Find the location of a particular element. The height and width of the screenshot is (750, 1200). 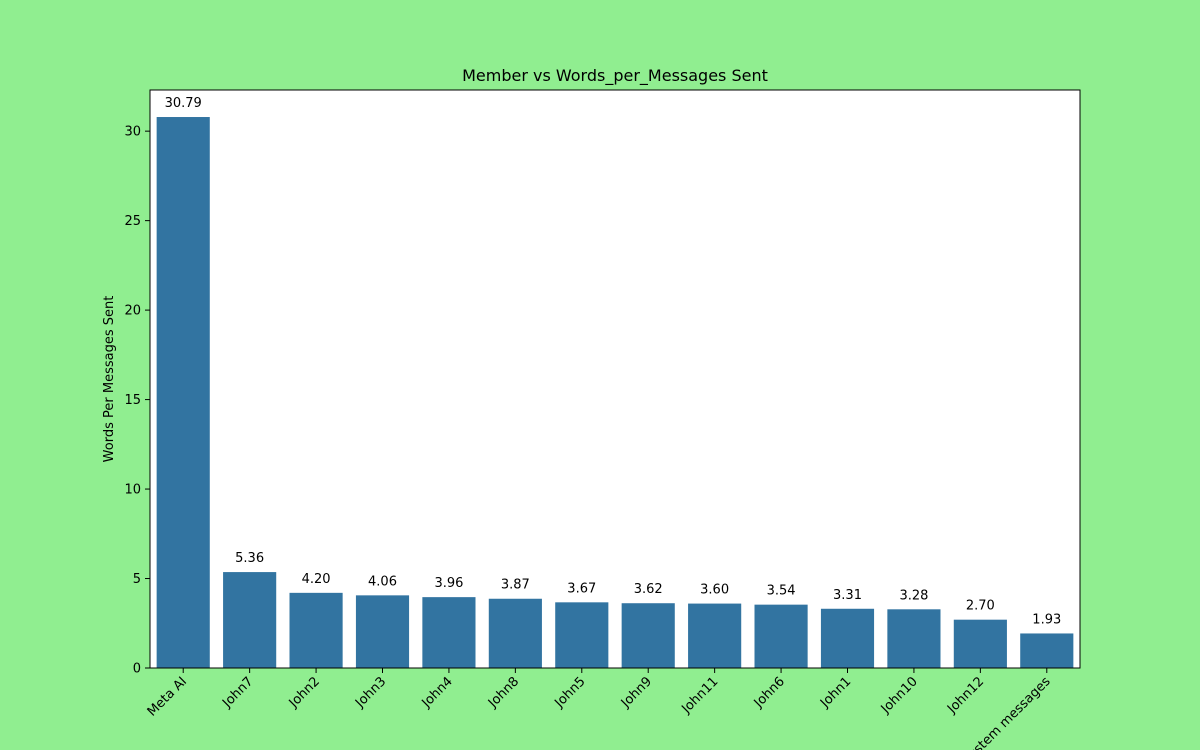

x-tick-label: John8 is located at coordinates (503, 692).